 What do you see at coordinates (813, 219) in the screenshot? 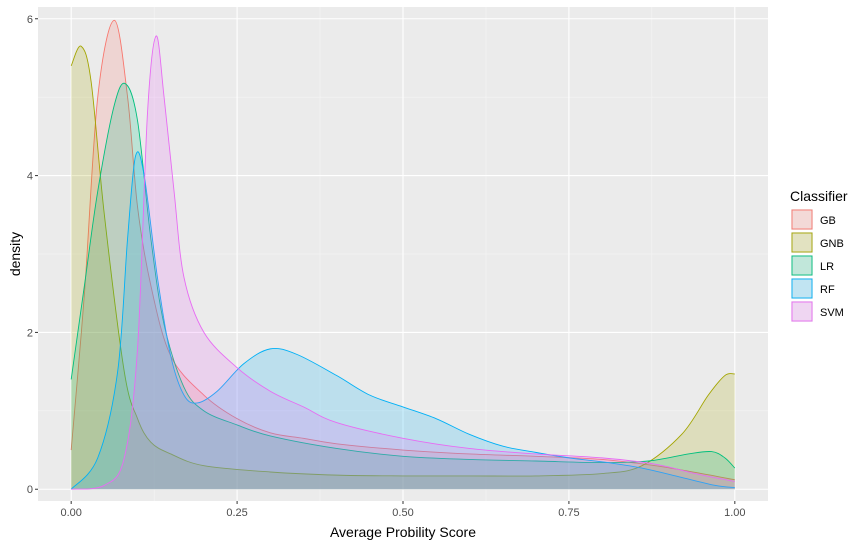
I see `legend-item-gb: GB` at bounding box center [813, 219].